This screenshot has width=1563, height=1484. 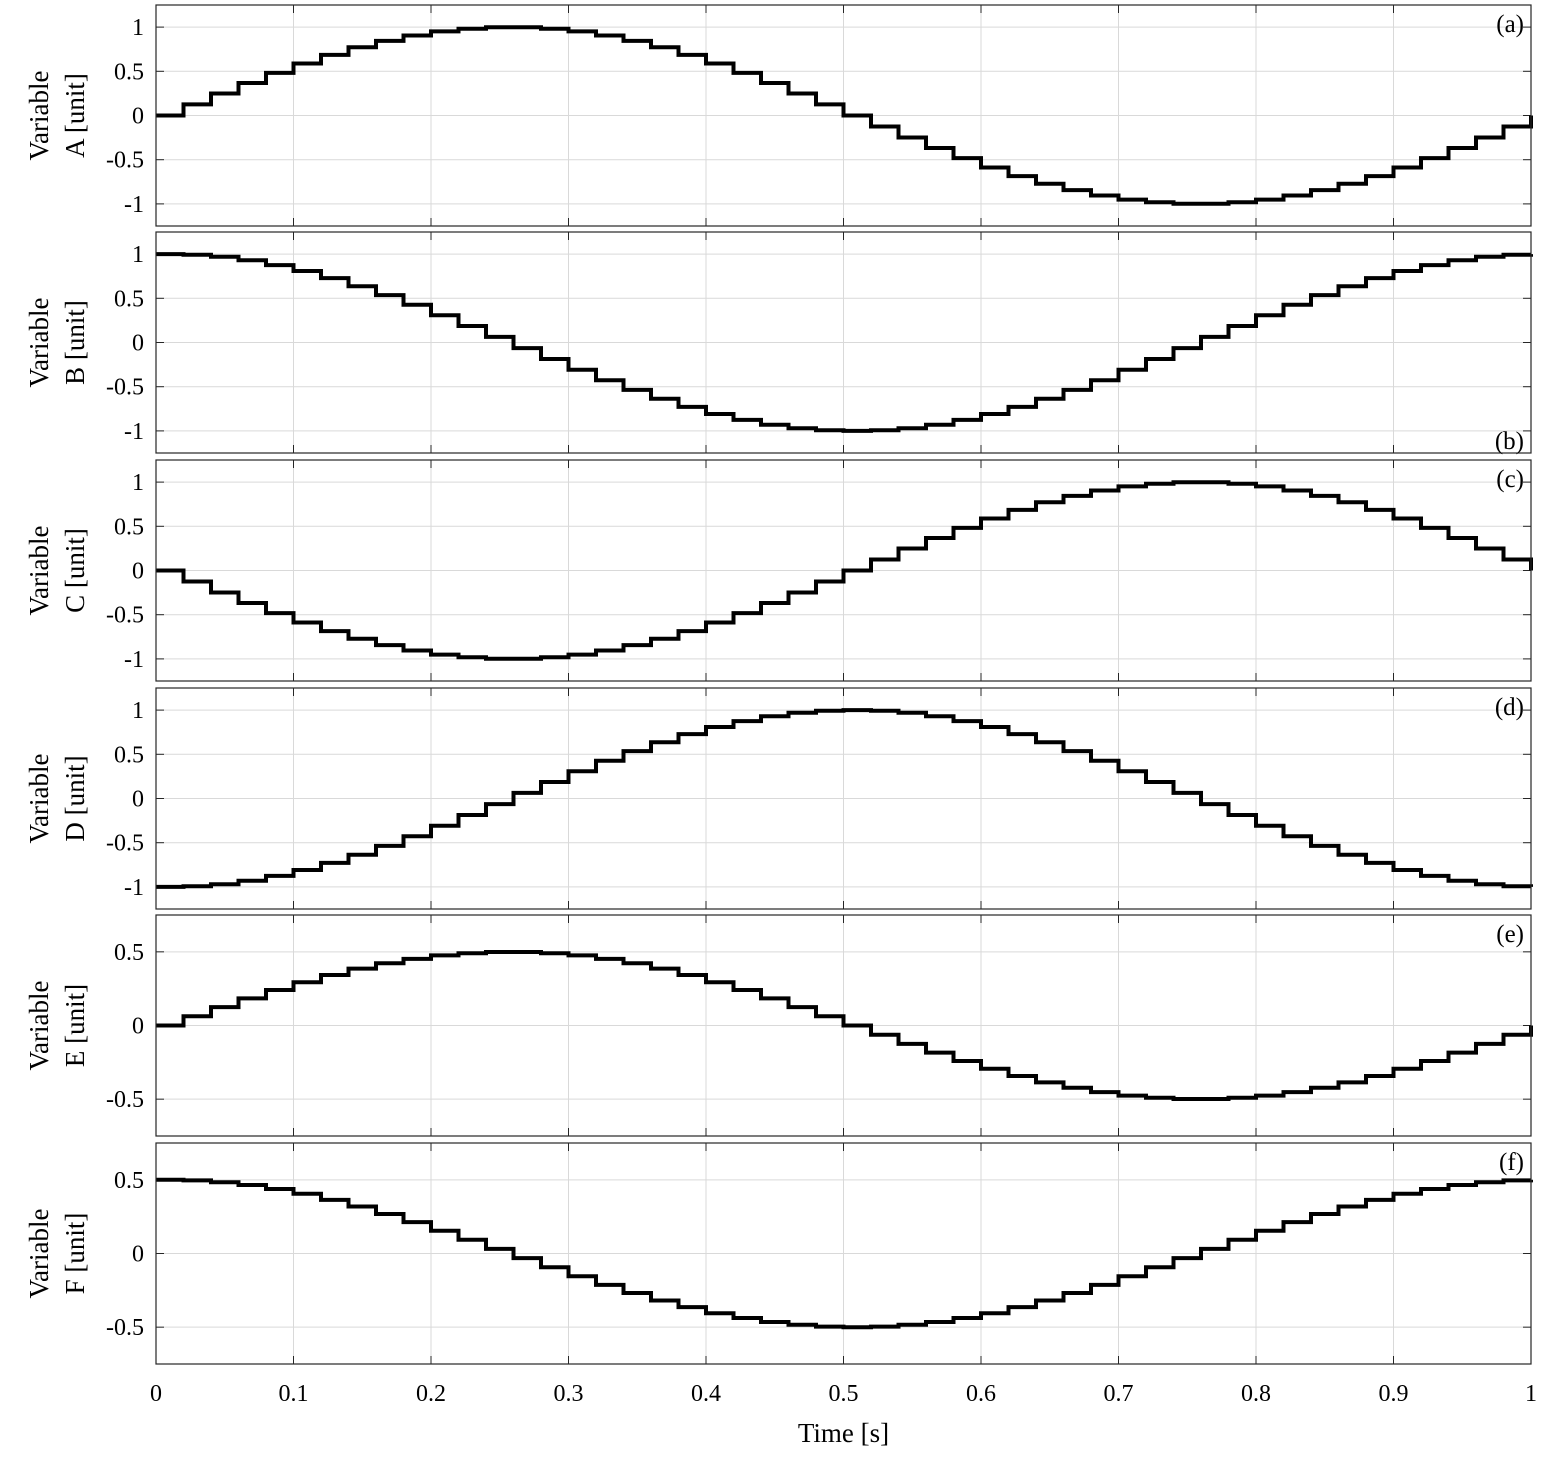 I want to click on panel-tag: (c), so click(x=1510, y=479).